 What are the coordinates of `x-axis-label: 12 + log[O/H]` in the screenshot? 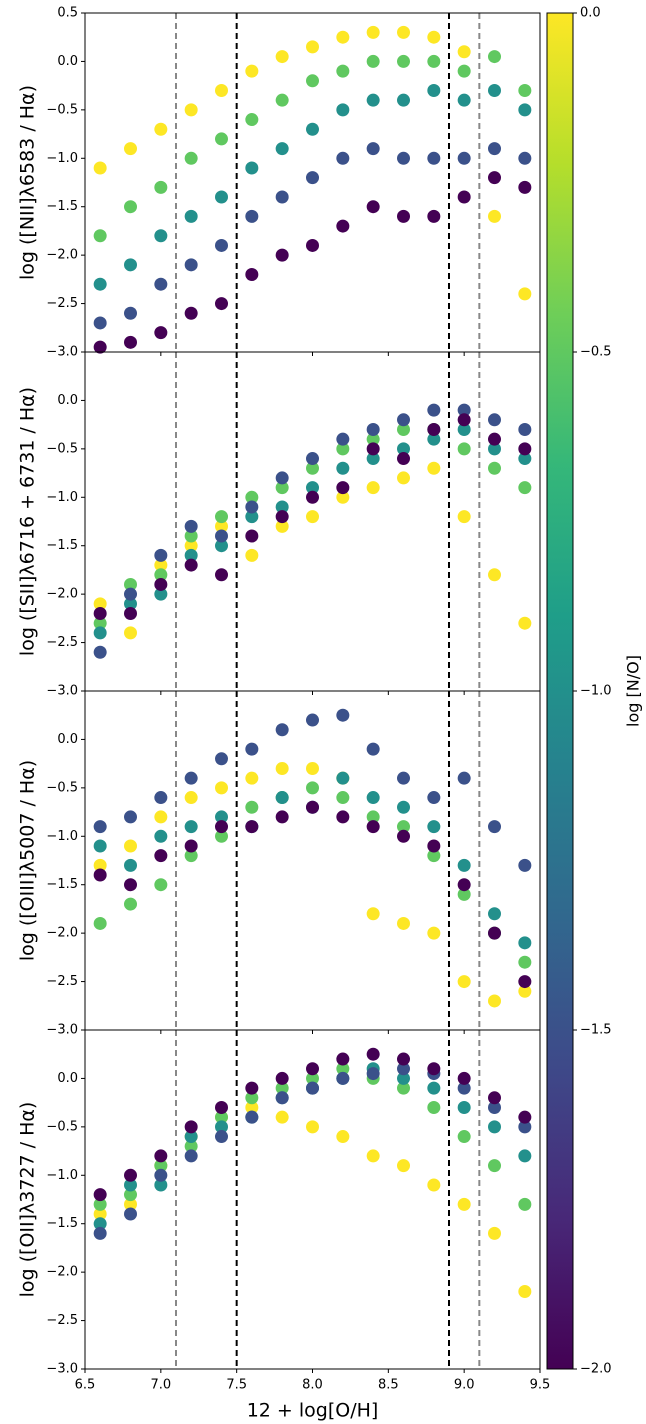 It's located at (313, 1411).